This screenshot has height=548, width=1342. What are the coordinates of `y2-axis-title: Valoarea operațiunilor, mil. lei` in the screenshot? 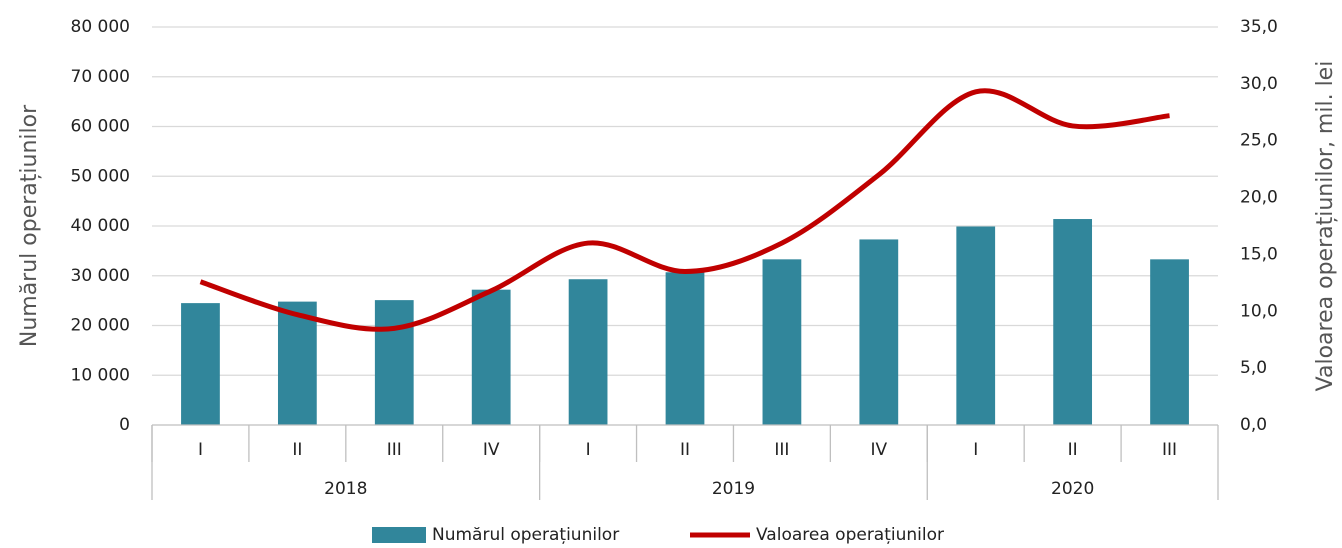 It's located at (1325, 226).